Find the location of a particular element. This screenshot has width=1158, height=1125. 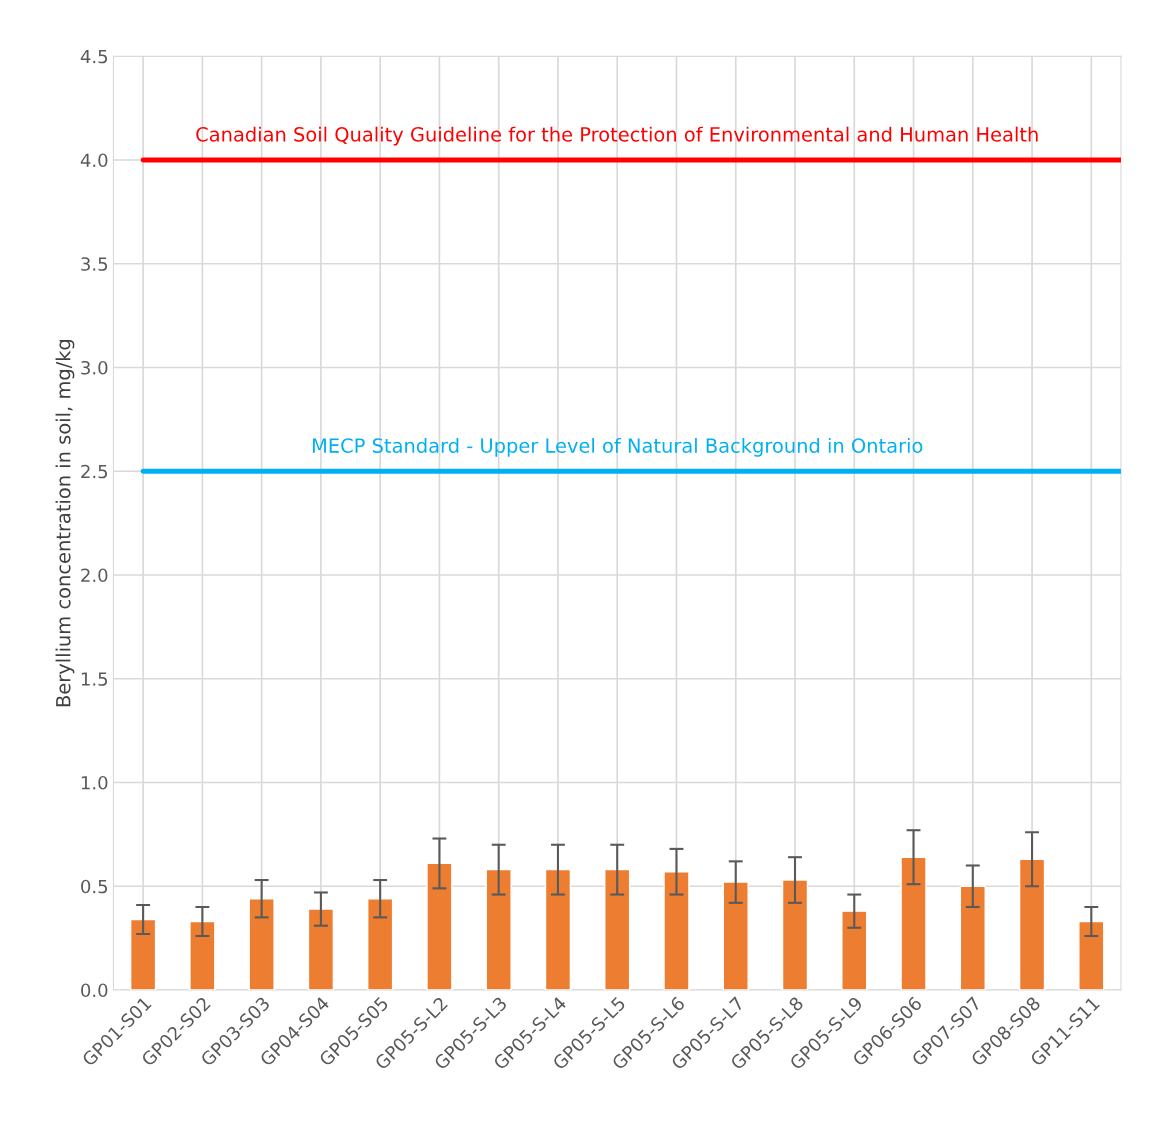

y-tick-label: 3.0 is located at coordinates (94, 367).